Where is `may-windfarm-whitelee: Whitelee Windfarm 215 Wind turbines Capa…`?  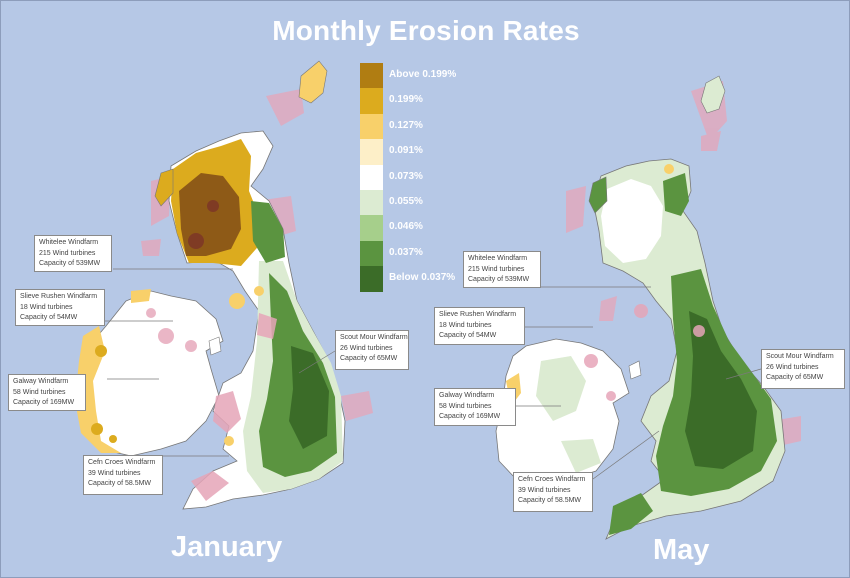
may-windfarm-whitelee: Whitelee Windfarm 215 Wind turbines Capa… is located at coordinates (502, 269).